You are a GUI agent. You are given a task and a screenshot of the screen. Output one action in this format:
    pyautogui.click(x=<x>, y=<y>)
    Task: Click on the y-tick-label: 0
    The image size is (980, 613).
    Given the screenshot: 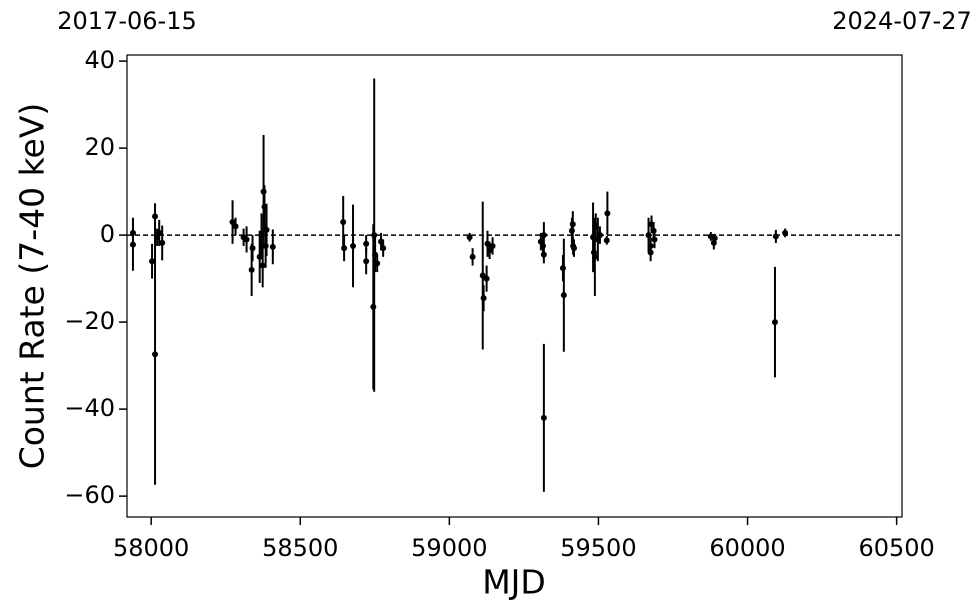 What is the action you would take?
    pyautogui.click(x=107, y=234)
    